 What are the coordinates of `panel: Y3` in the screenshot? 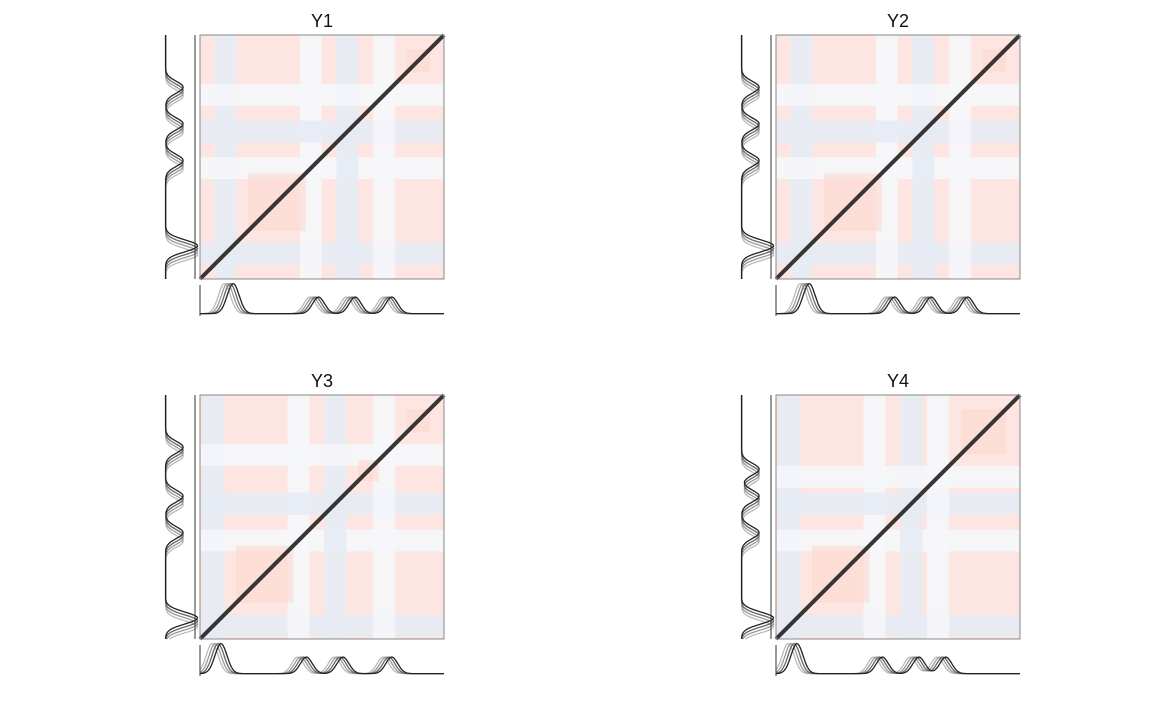 It's located at (305, 523).